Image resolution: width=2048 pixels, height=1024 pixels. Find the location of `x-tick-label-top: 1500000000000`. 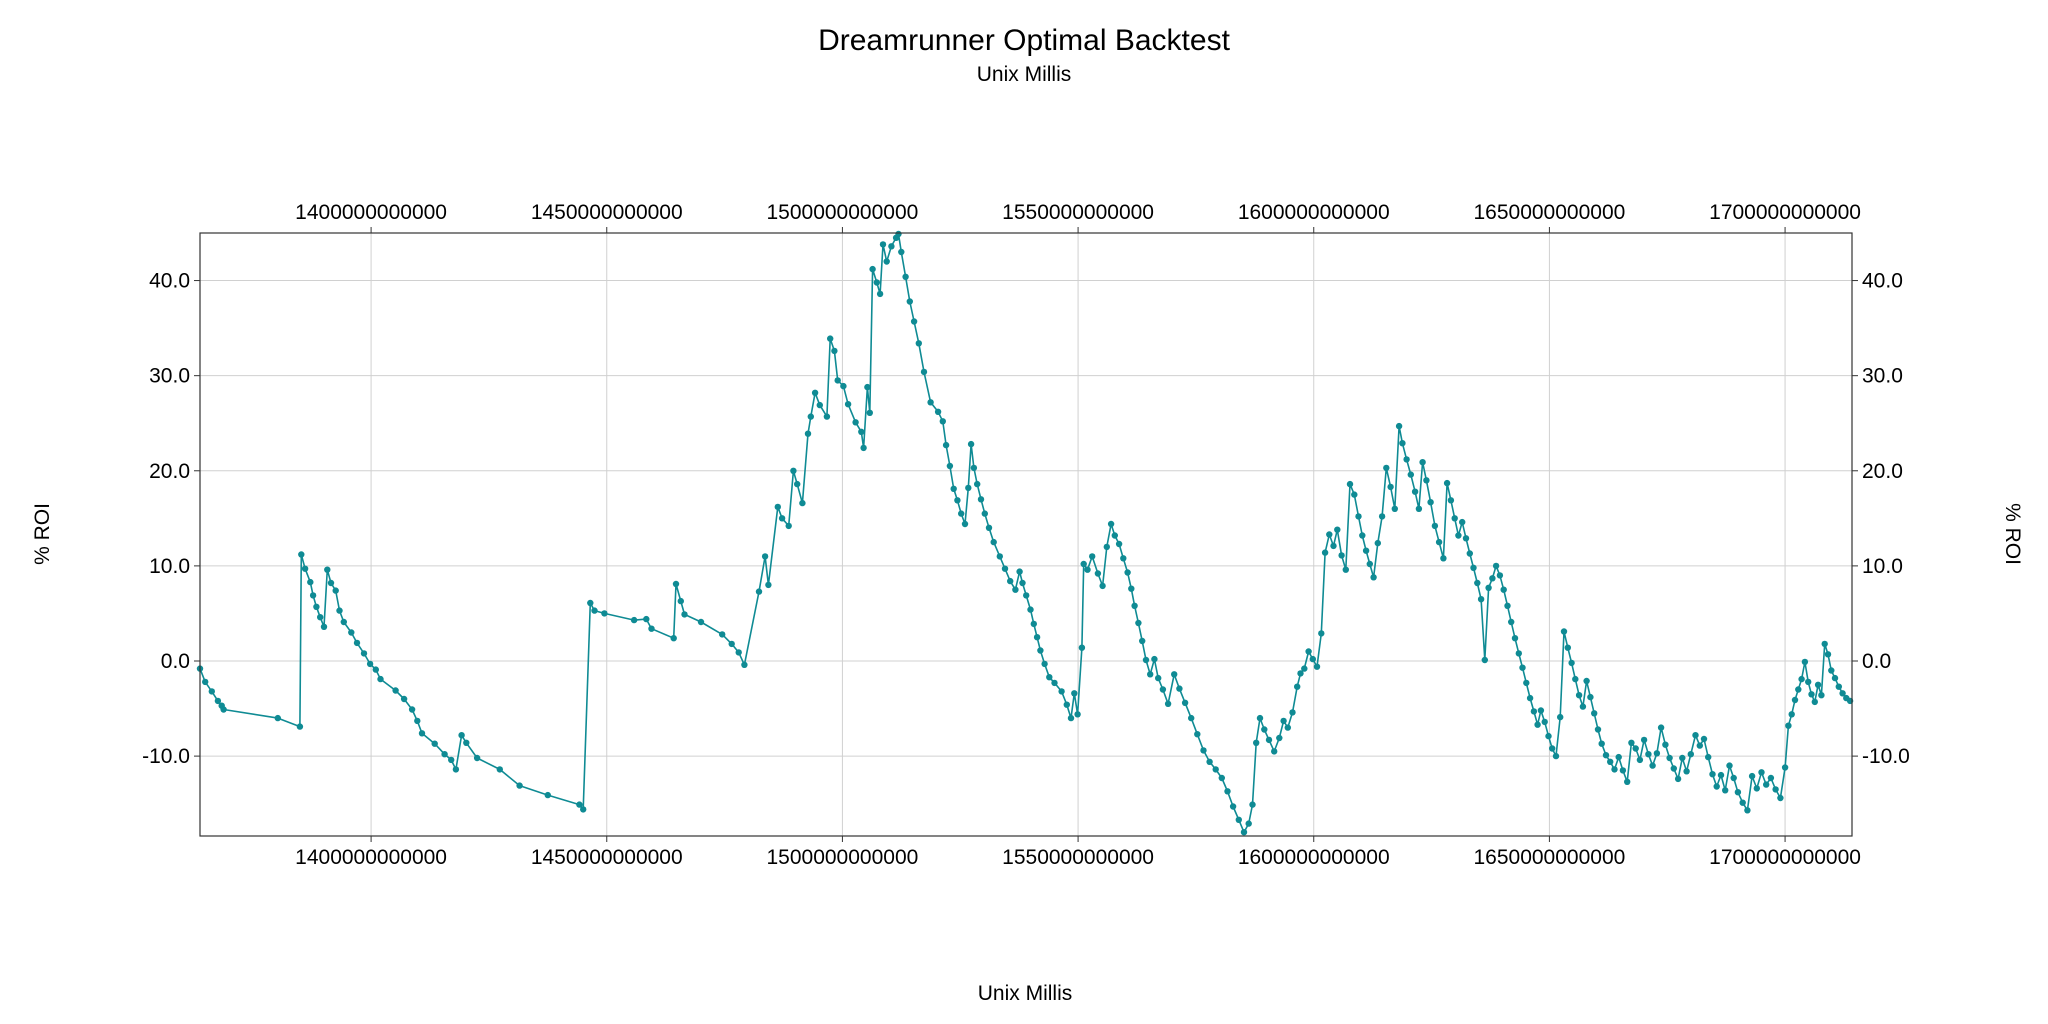

x-tick-label-top: 1500000000000 is located at coordinates (842, 212).